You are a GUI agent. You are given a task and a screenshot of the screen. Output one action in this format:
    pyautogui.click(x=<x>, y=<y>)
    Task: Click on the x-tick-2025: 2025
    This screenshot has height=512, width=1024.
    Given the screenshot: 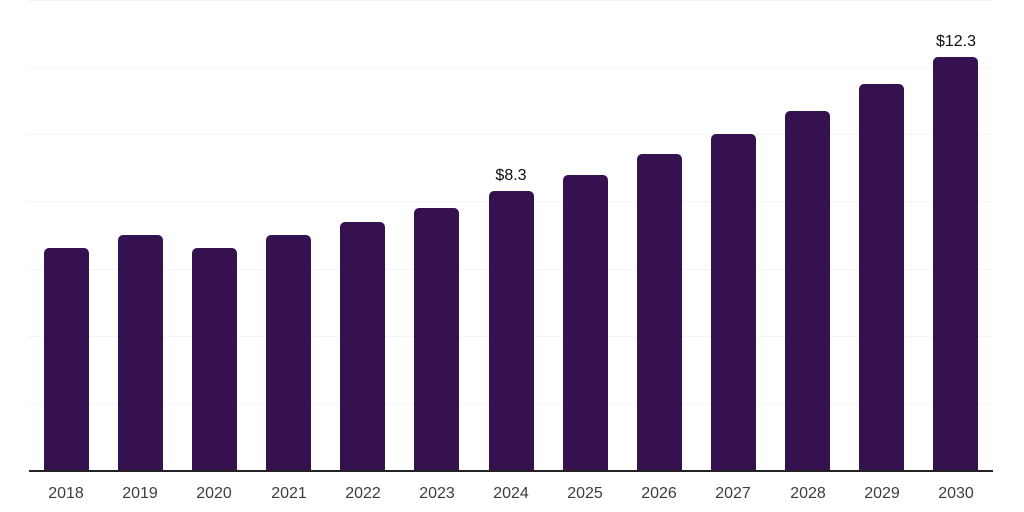 What is the action you would take?
    pyautogui.click(x=585, y=493)
    